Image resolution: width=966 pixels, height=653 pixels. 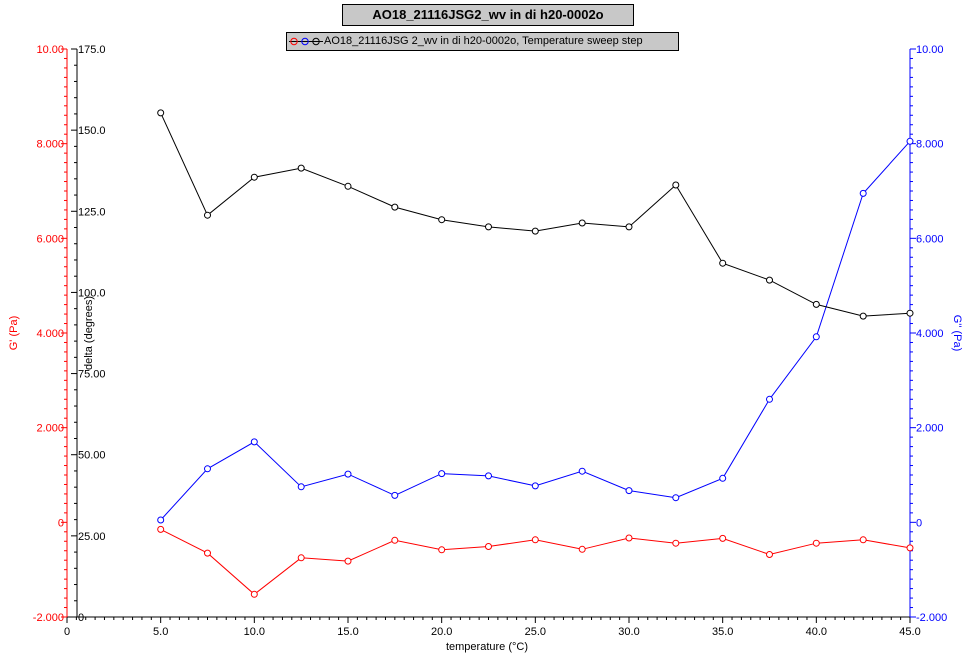 I want to click on left-tick-label: 0, so click(x=61, y=523).